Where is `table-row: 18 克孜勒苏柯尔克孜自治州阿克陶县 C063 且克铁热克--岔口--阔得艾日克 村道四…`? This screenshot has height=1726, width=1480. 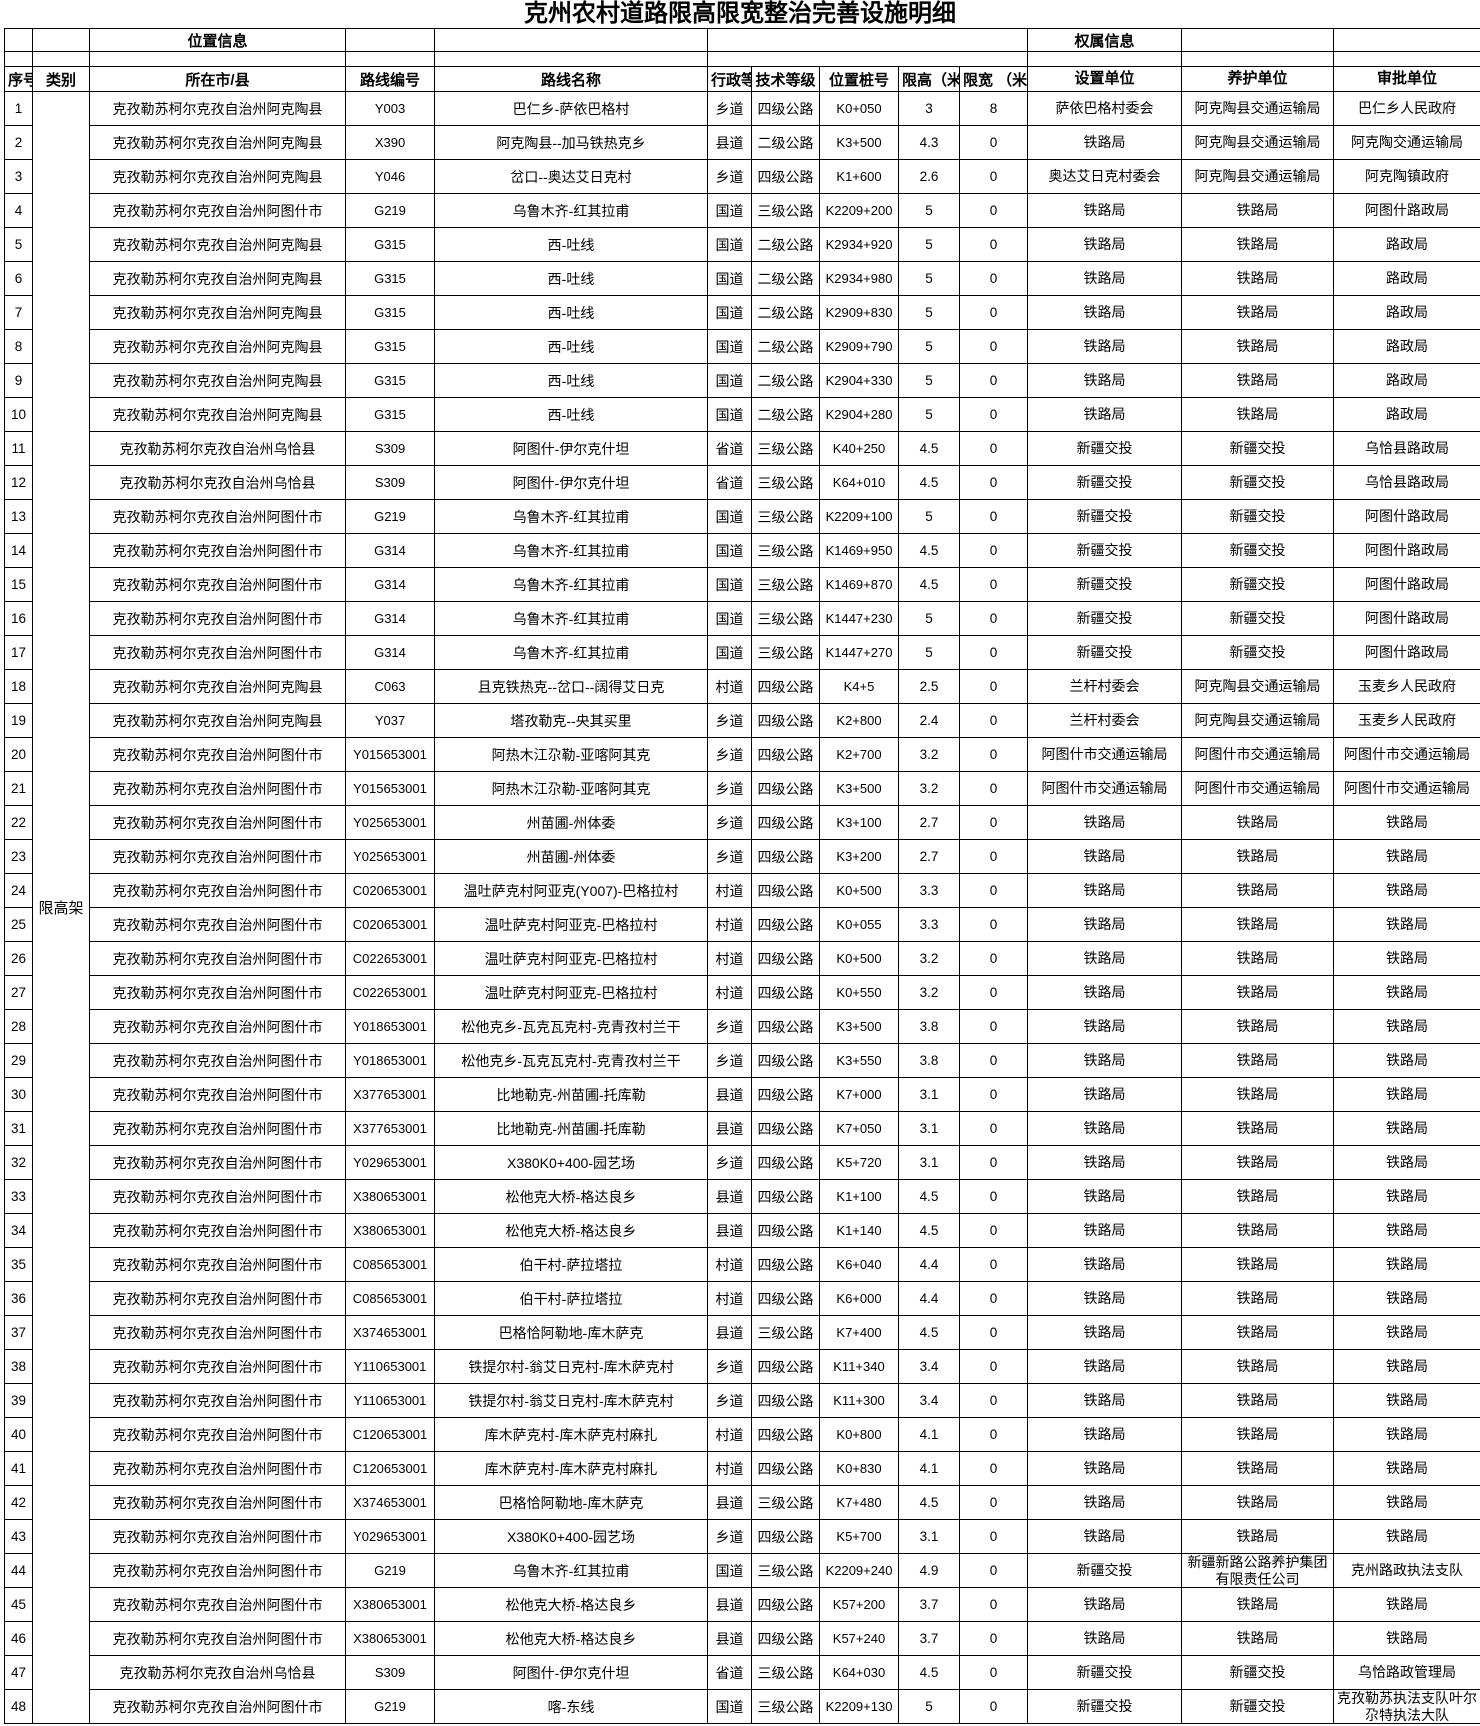
table-row: 18 克孜勒苏柯尔克孜自治州阿克陶县 C063 且克铁热克--岔口--阔得艾日克 村道四… is located at coordinates (742, 686).